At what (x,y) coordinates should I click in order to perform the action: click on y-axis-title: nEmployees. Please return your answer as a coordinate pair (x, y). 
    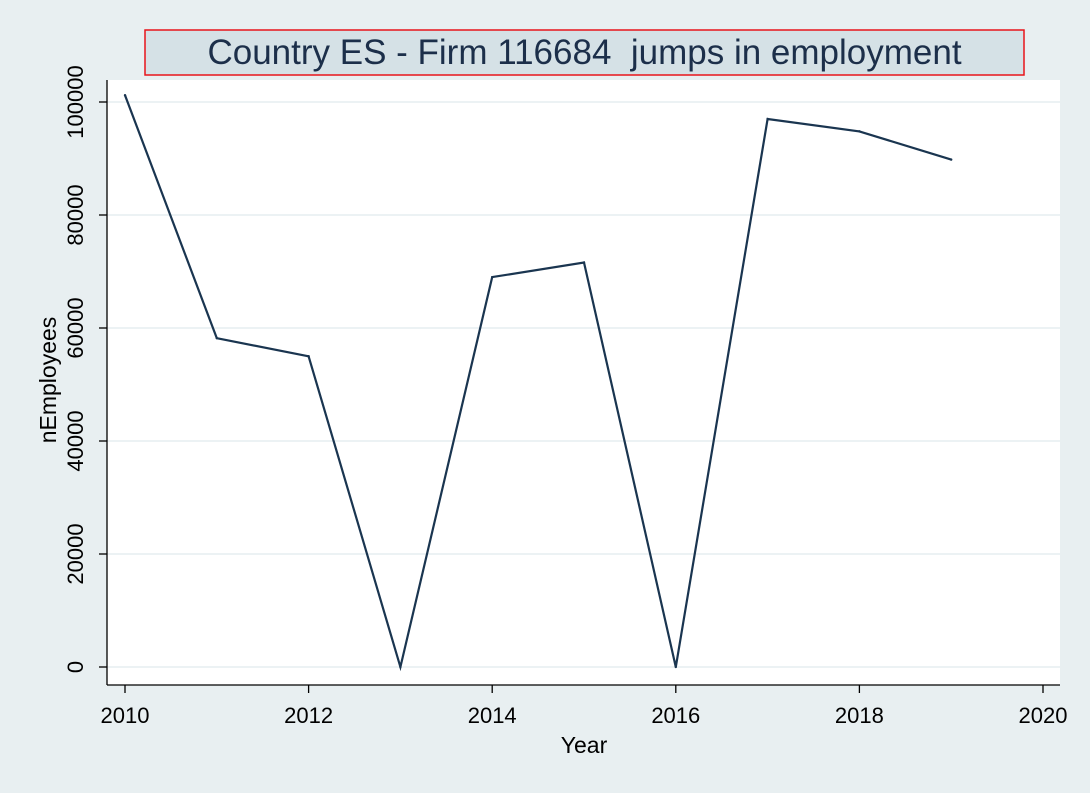
    Looking at the image, I should click on (48, 380).